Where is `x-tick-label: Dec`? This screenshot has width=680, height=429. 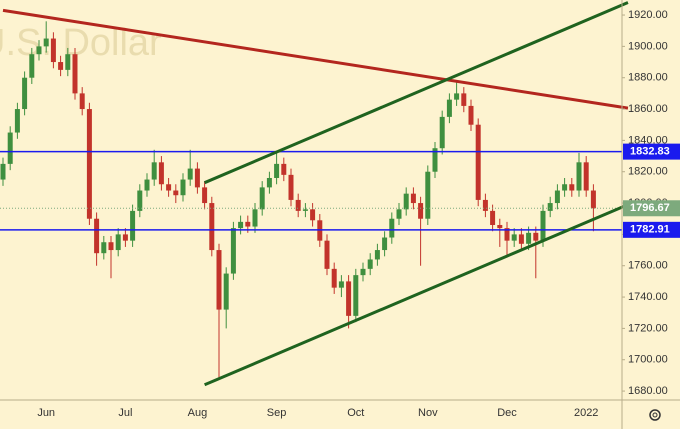
x-tick-label: Dec is located at coordinates (507, 413).